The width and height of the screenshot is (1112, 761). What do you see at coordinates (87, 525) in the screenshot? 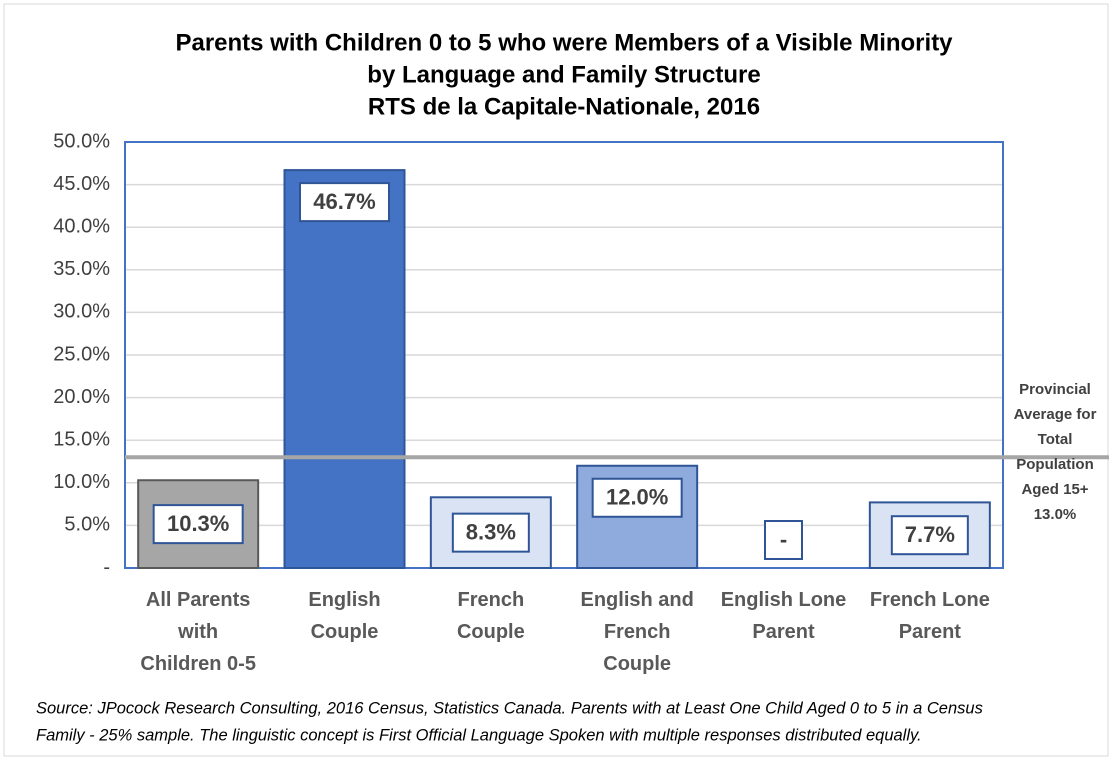
I see `y-tick-label: 5.0%` at bounding box center [87, 525].